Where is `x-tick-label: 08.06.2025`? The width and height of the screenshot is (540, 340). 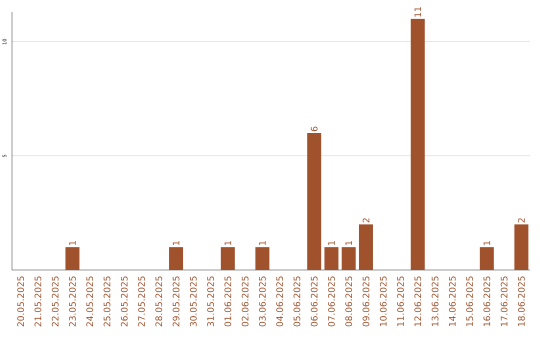
x-tick-label: 08.06.2025 is located at coordinates (348, 301).